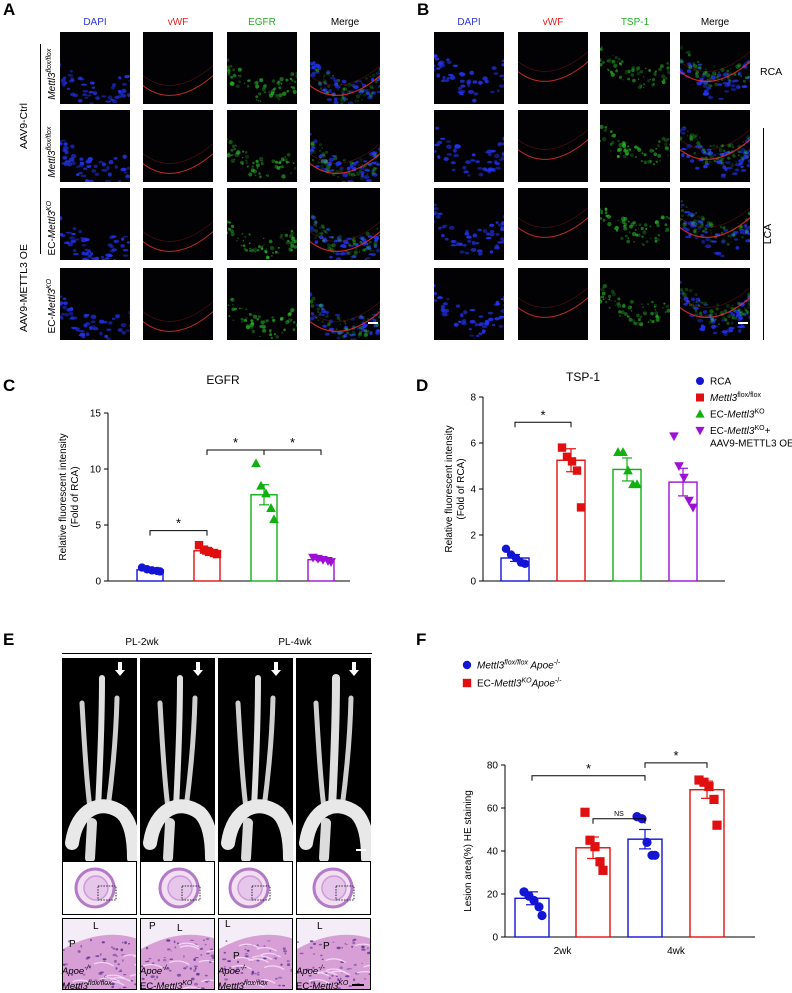  I want to click on pl4-label: PL-4wk, so click(295, 642).